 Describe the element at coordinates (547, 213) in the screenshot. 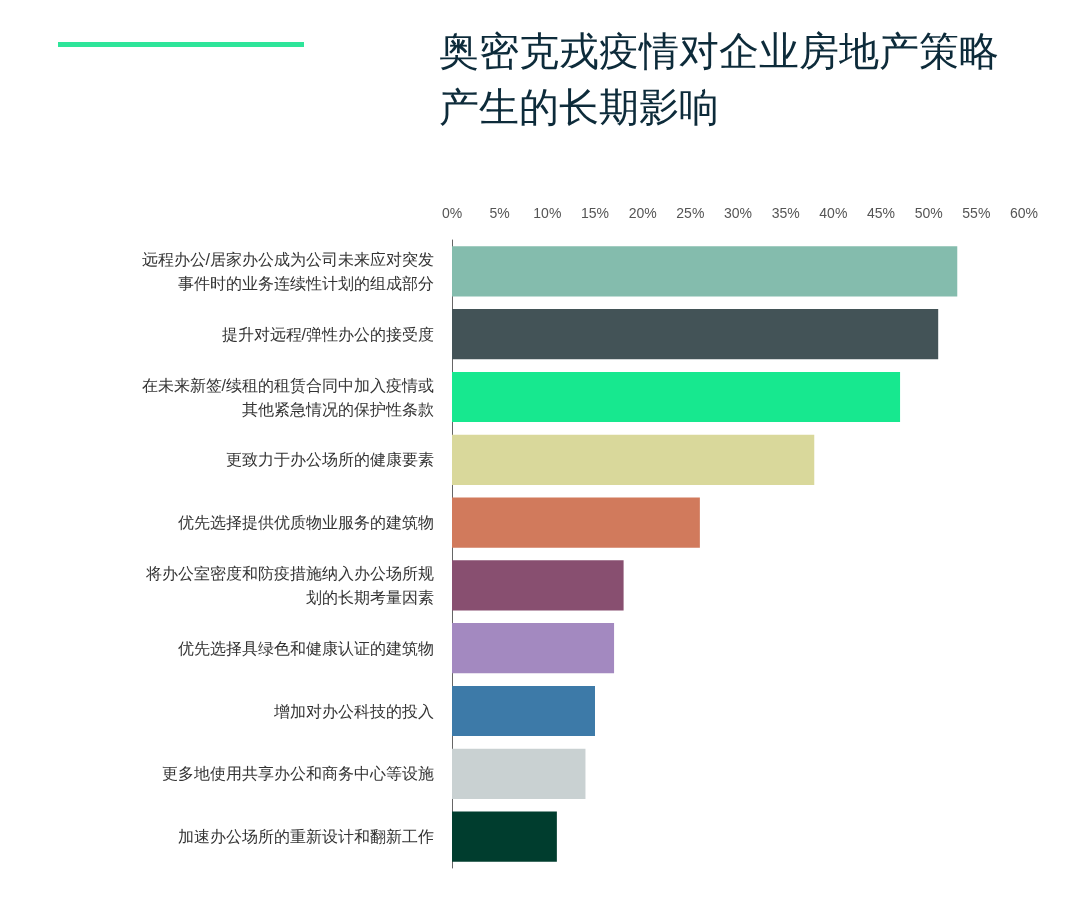

I see `x-tick-label: 10%` at that location.